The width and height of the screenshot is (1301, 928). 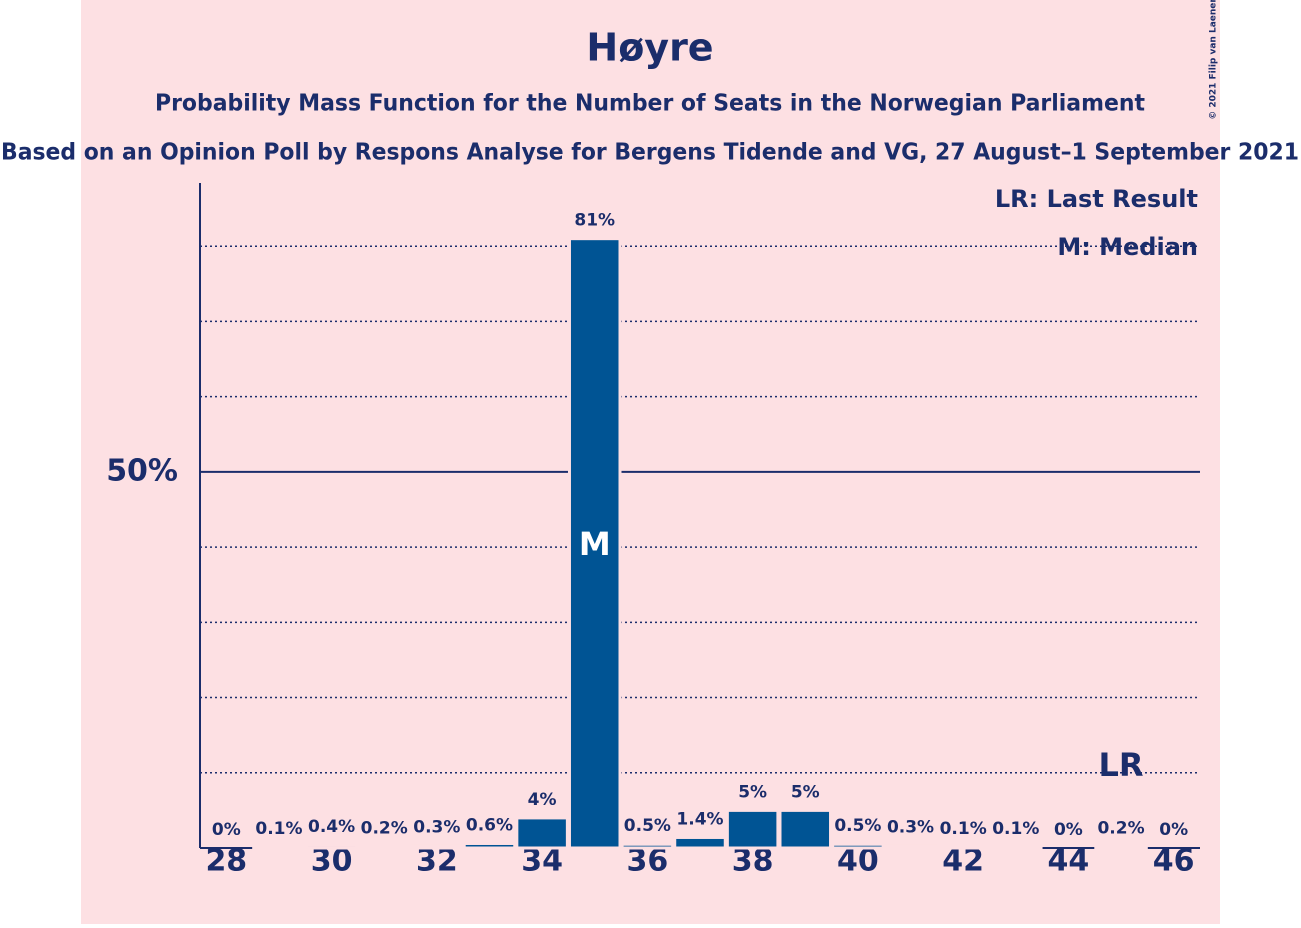 I want to click on data-label: 1.4%, so click(x=699, y=819).